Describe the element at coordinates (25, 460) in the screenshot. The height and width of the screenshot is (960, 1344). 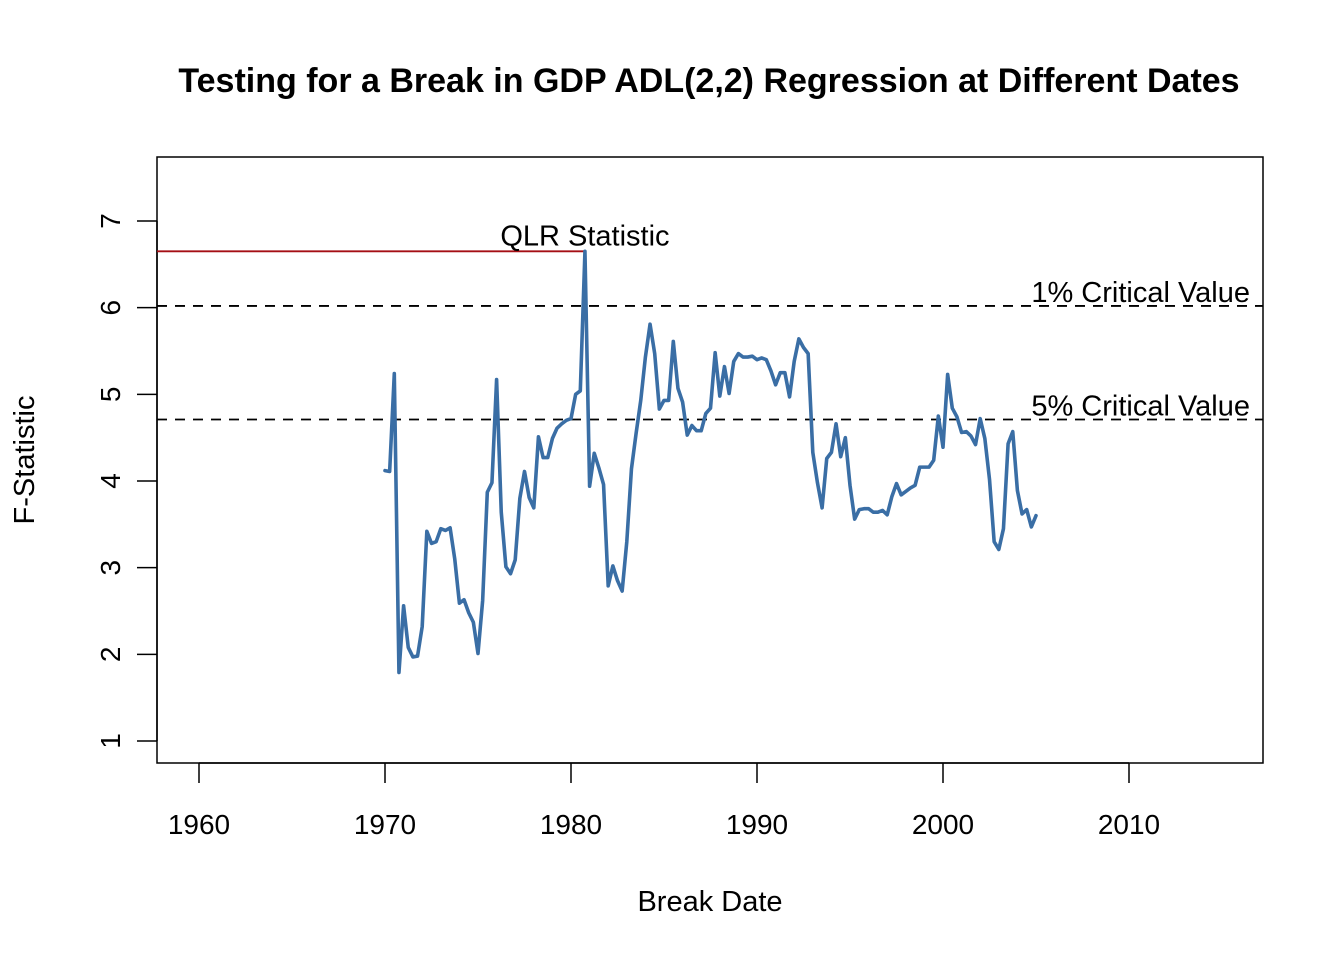
I see `y-axis-label: F-Statistic` at that location.